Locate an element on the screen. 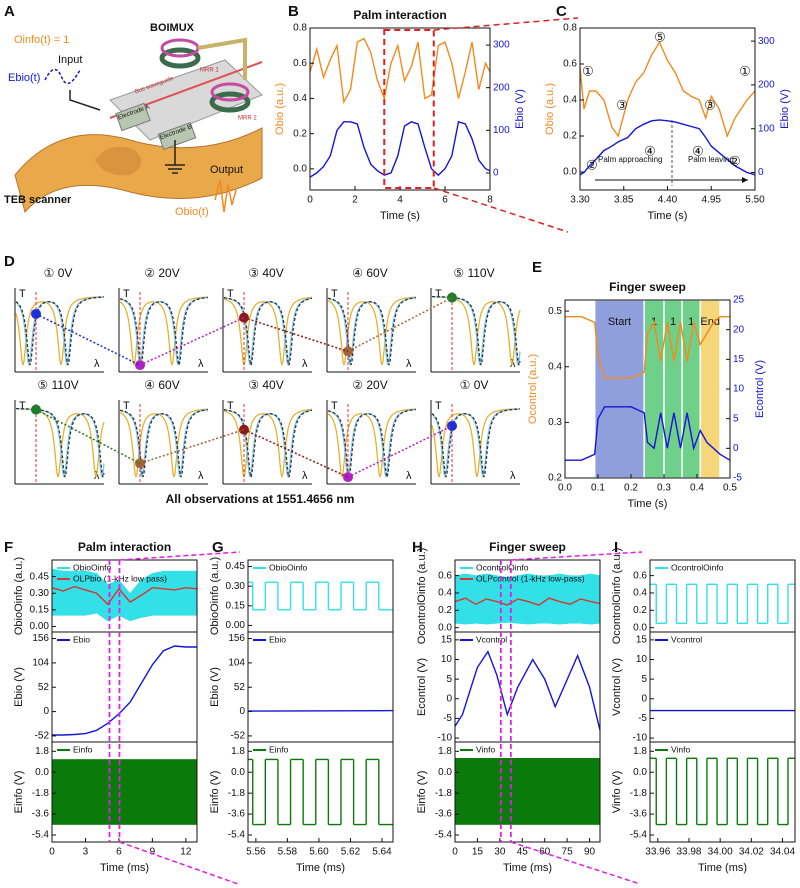 This screenshot has height=888, width=800. x-tick-label: 45 is located at coordinates (523, 852).